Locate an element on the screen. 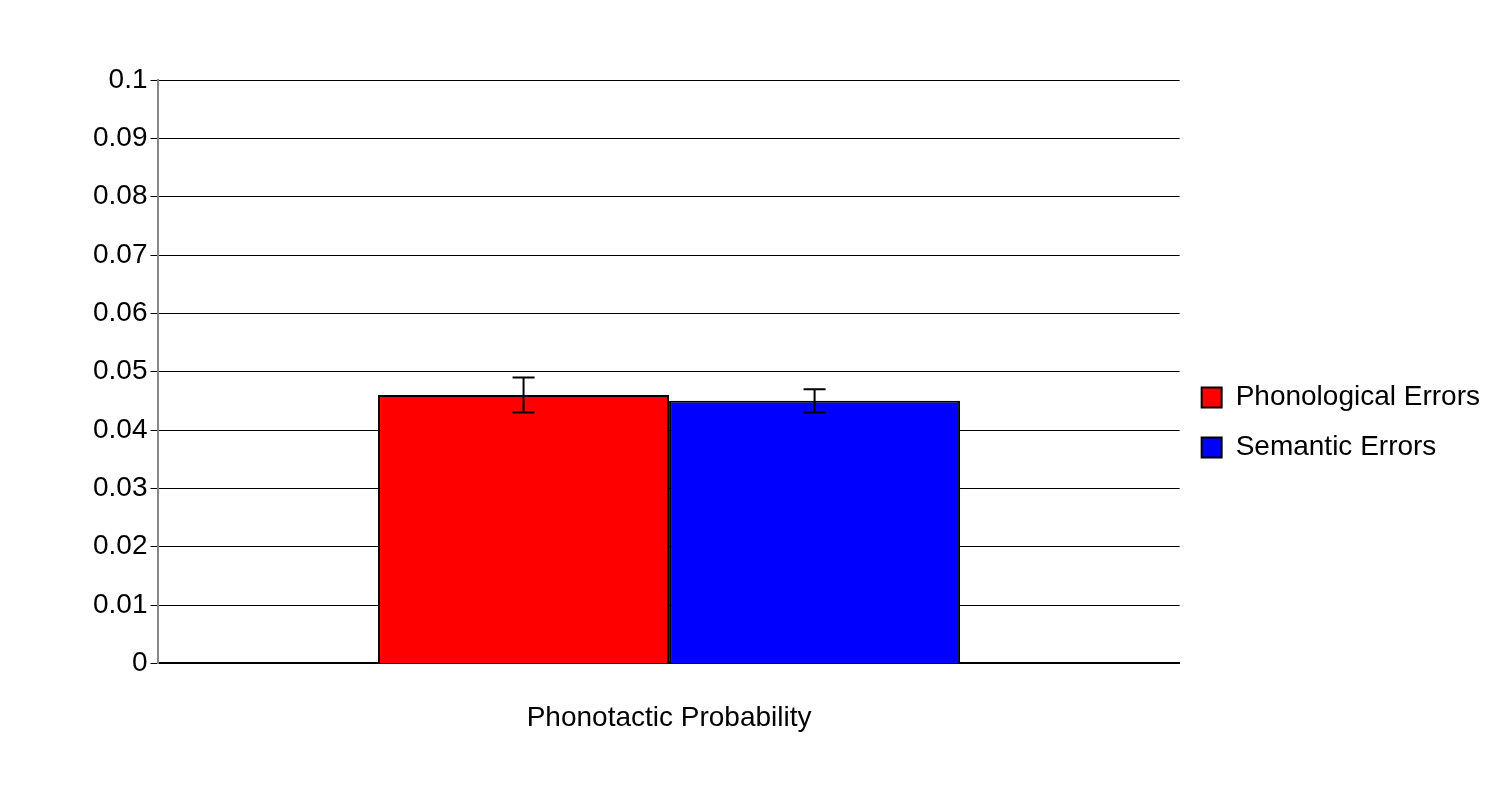 Image resolution: width=1500 pixels, height=785 pixels. y-tick-label: 0.03 is located at coordinates (120, 487).